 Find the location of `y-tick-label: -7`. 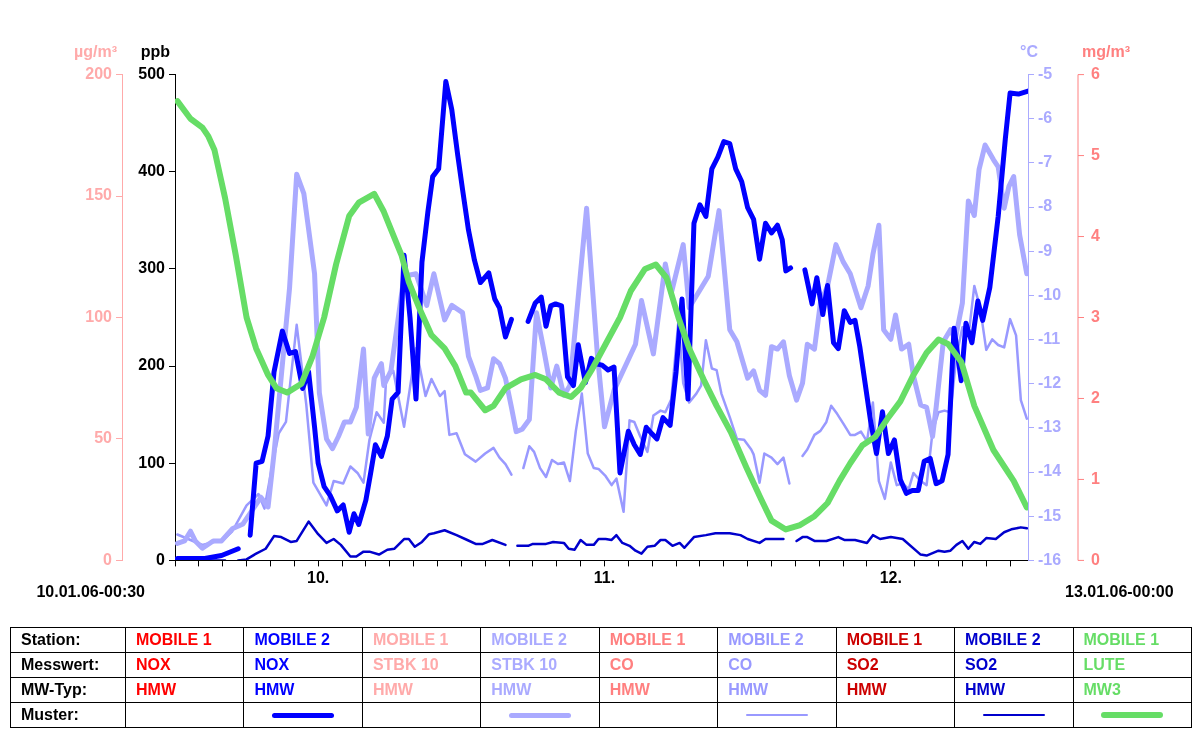

y-tick-label: -7 is located at coordinates (1045, 162).